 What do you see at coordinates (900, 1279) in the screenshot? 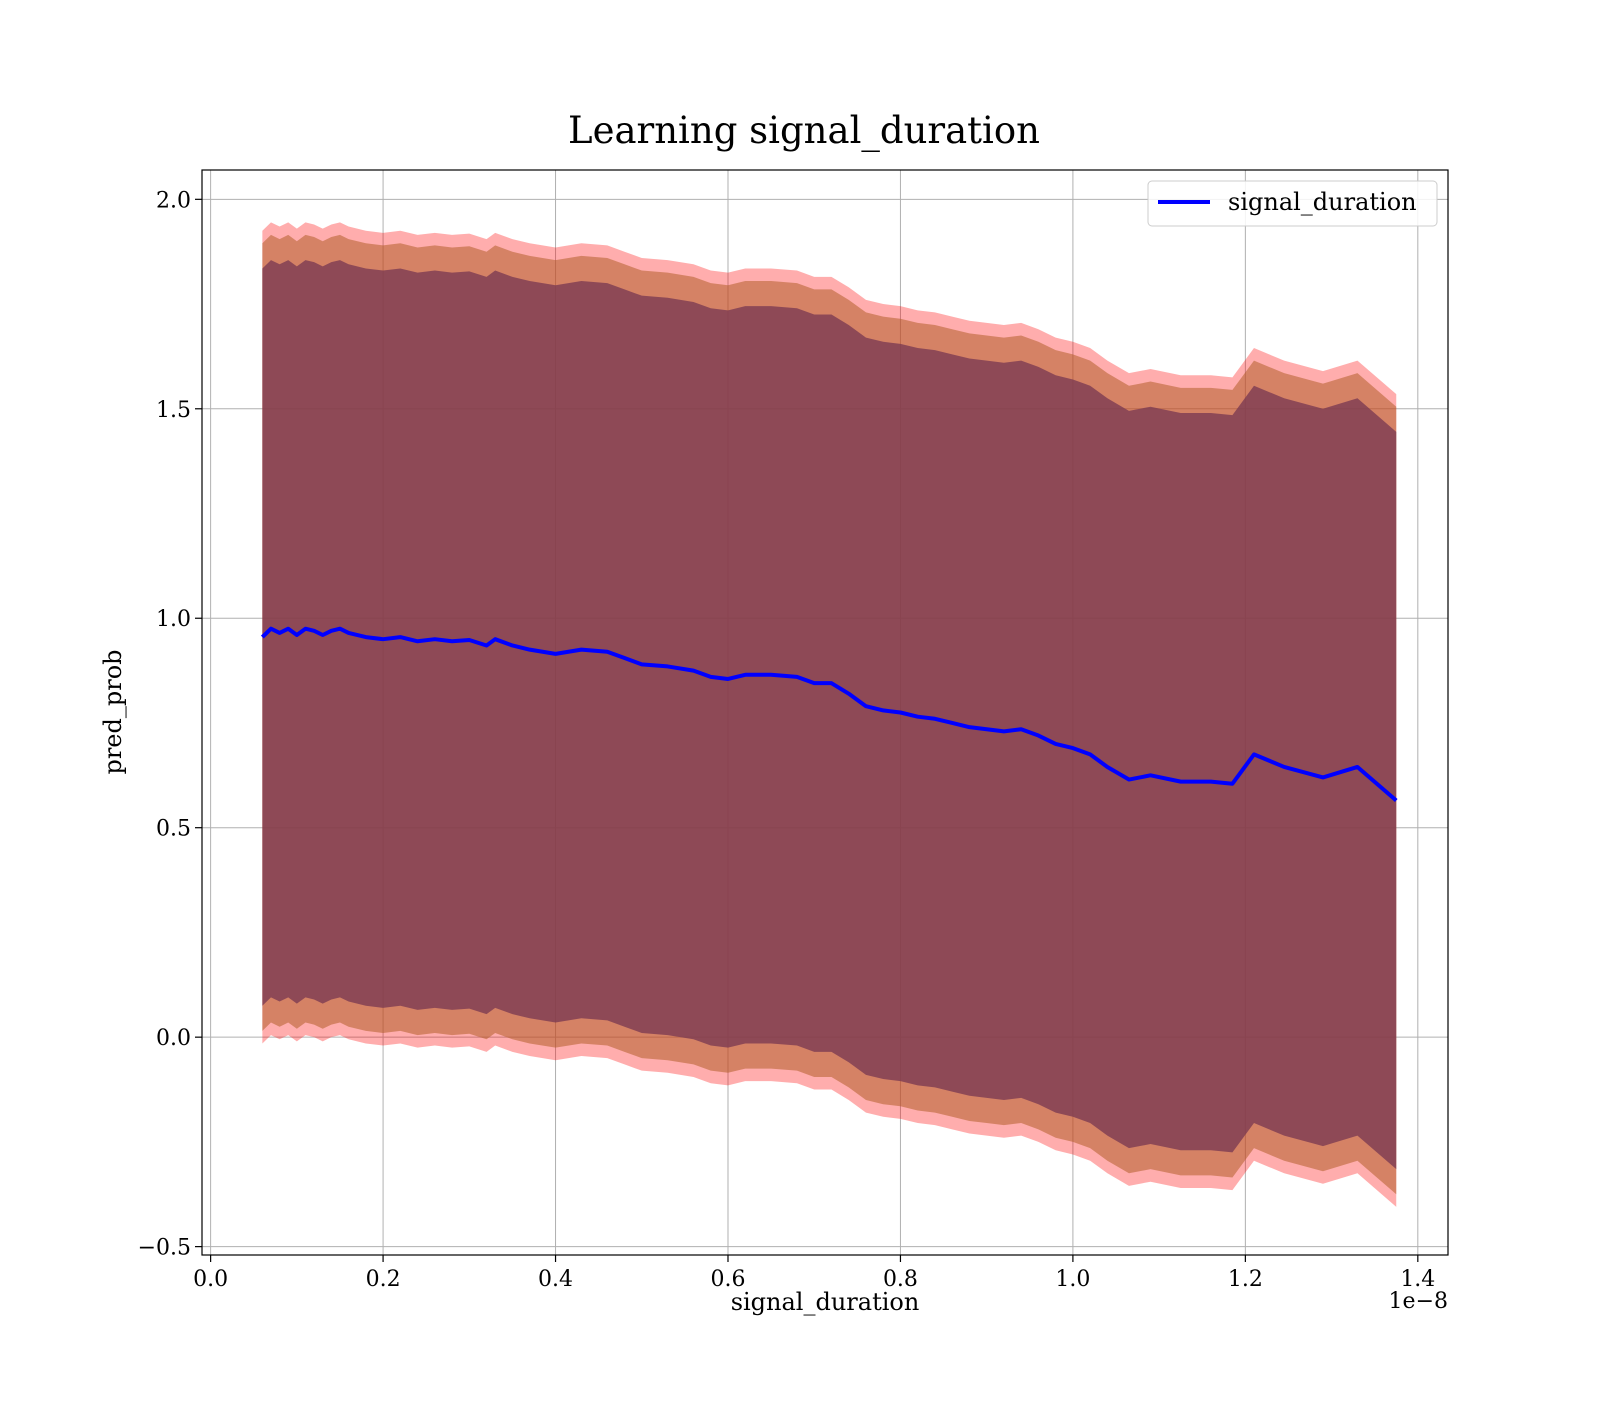
I see `x-tick-label: 0.8` at bounding box center [900, 1279].